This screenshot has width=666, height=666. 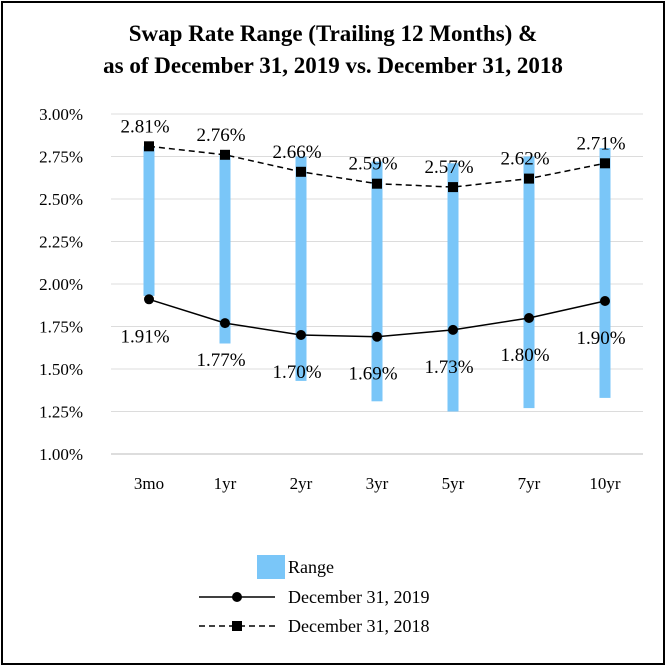 I want to click on data-label: 1.91%, so click(x=144, y=336).